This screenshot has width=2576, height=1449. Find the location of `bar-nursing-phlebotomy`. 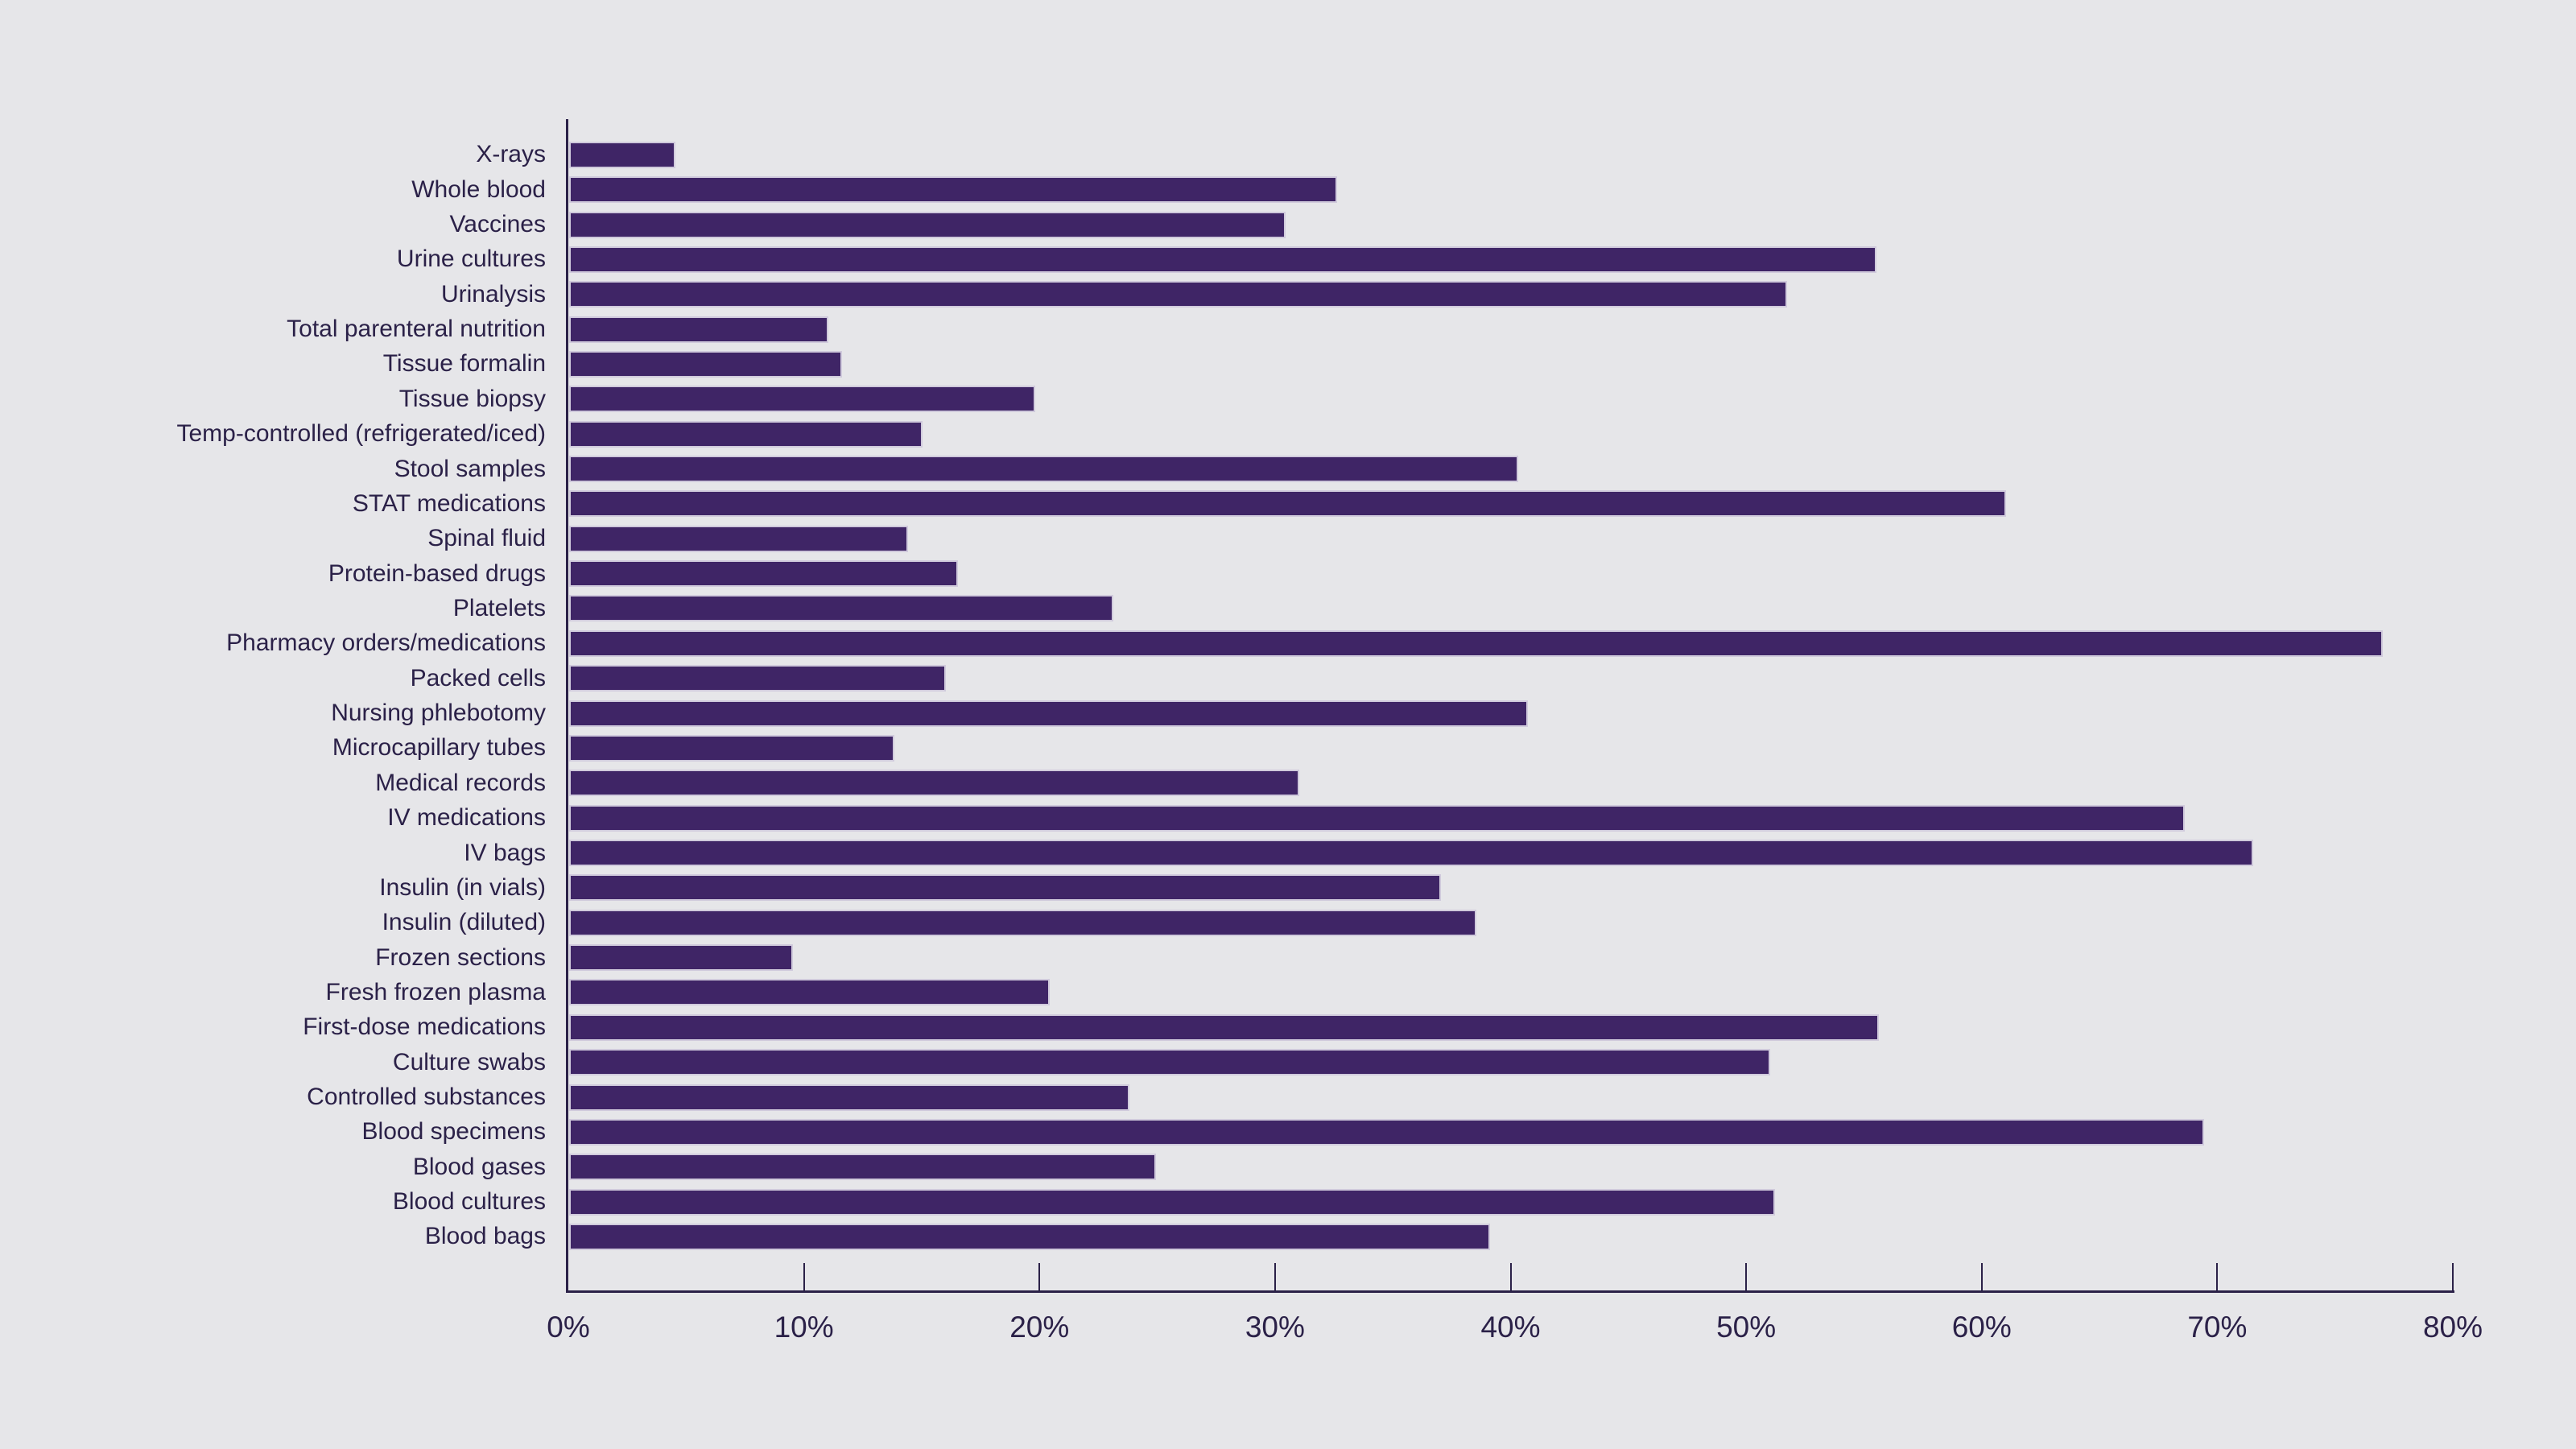

bar-nursing-phlebotomy is located at coordinates (1048, 713).